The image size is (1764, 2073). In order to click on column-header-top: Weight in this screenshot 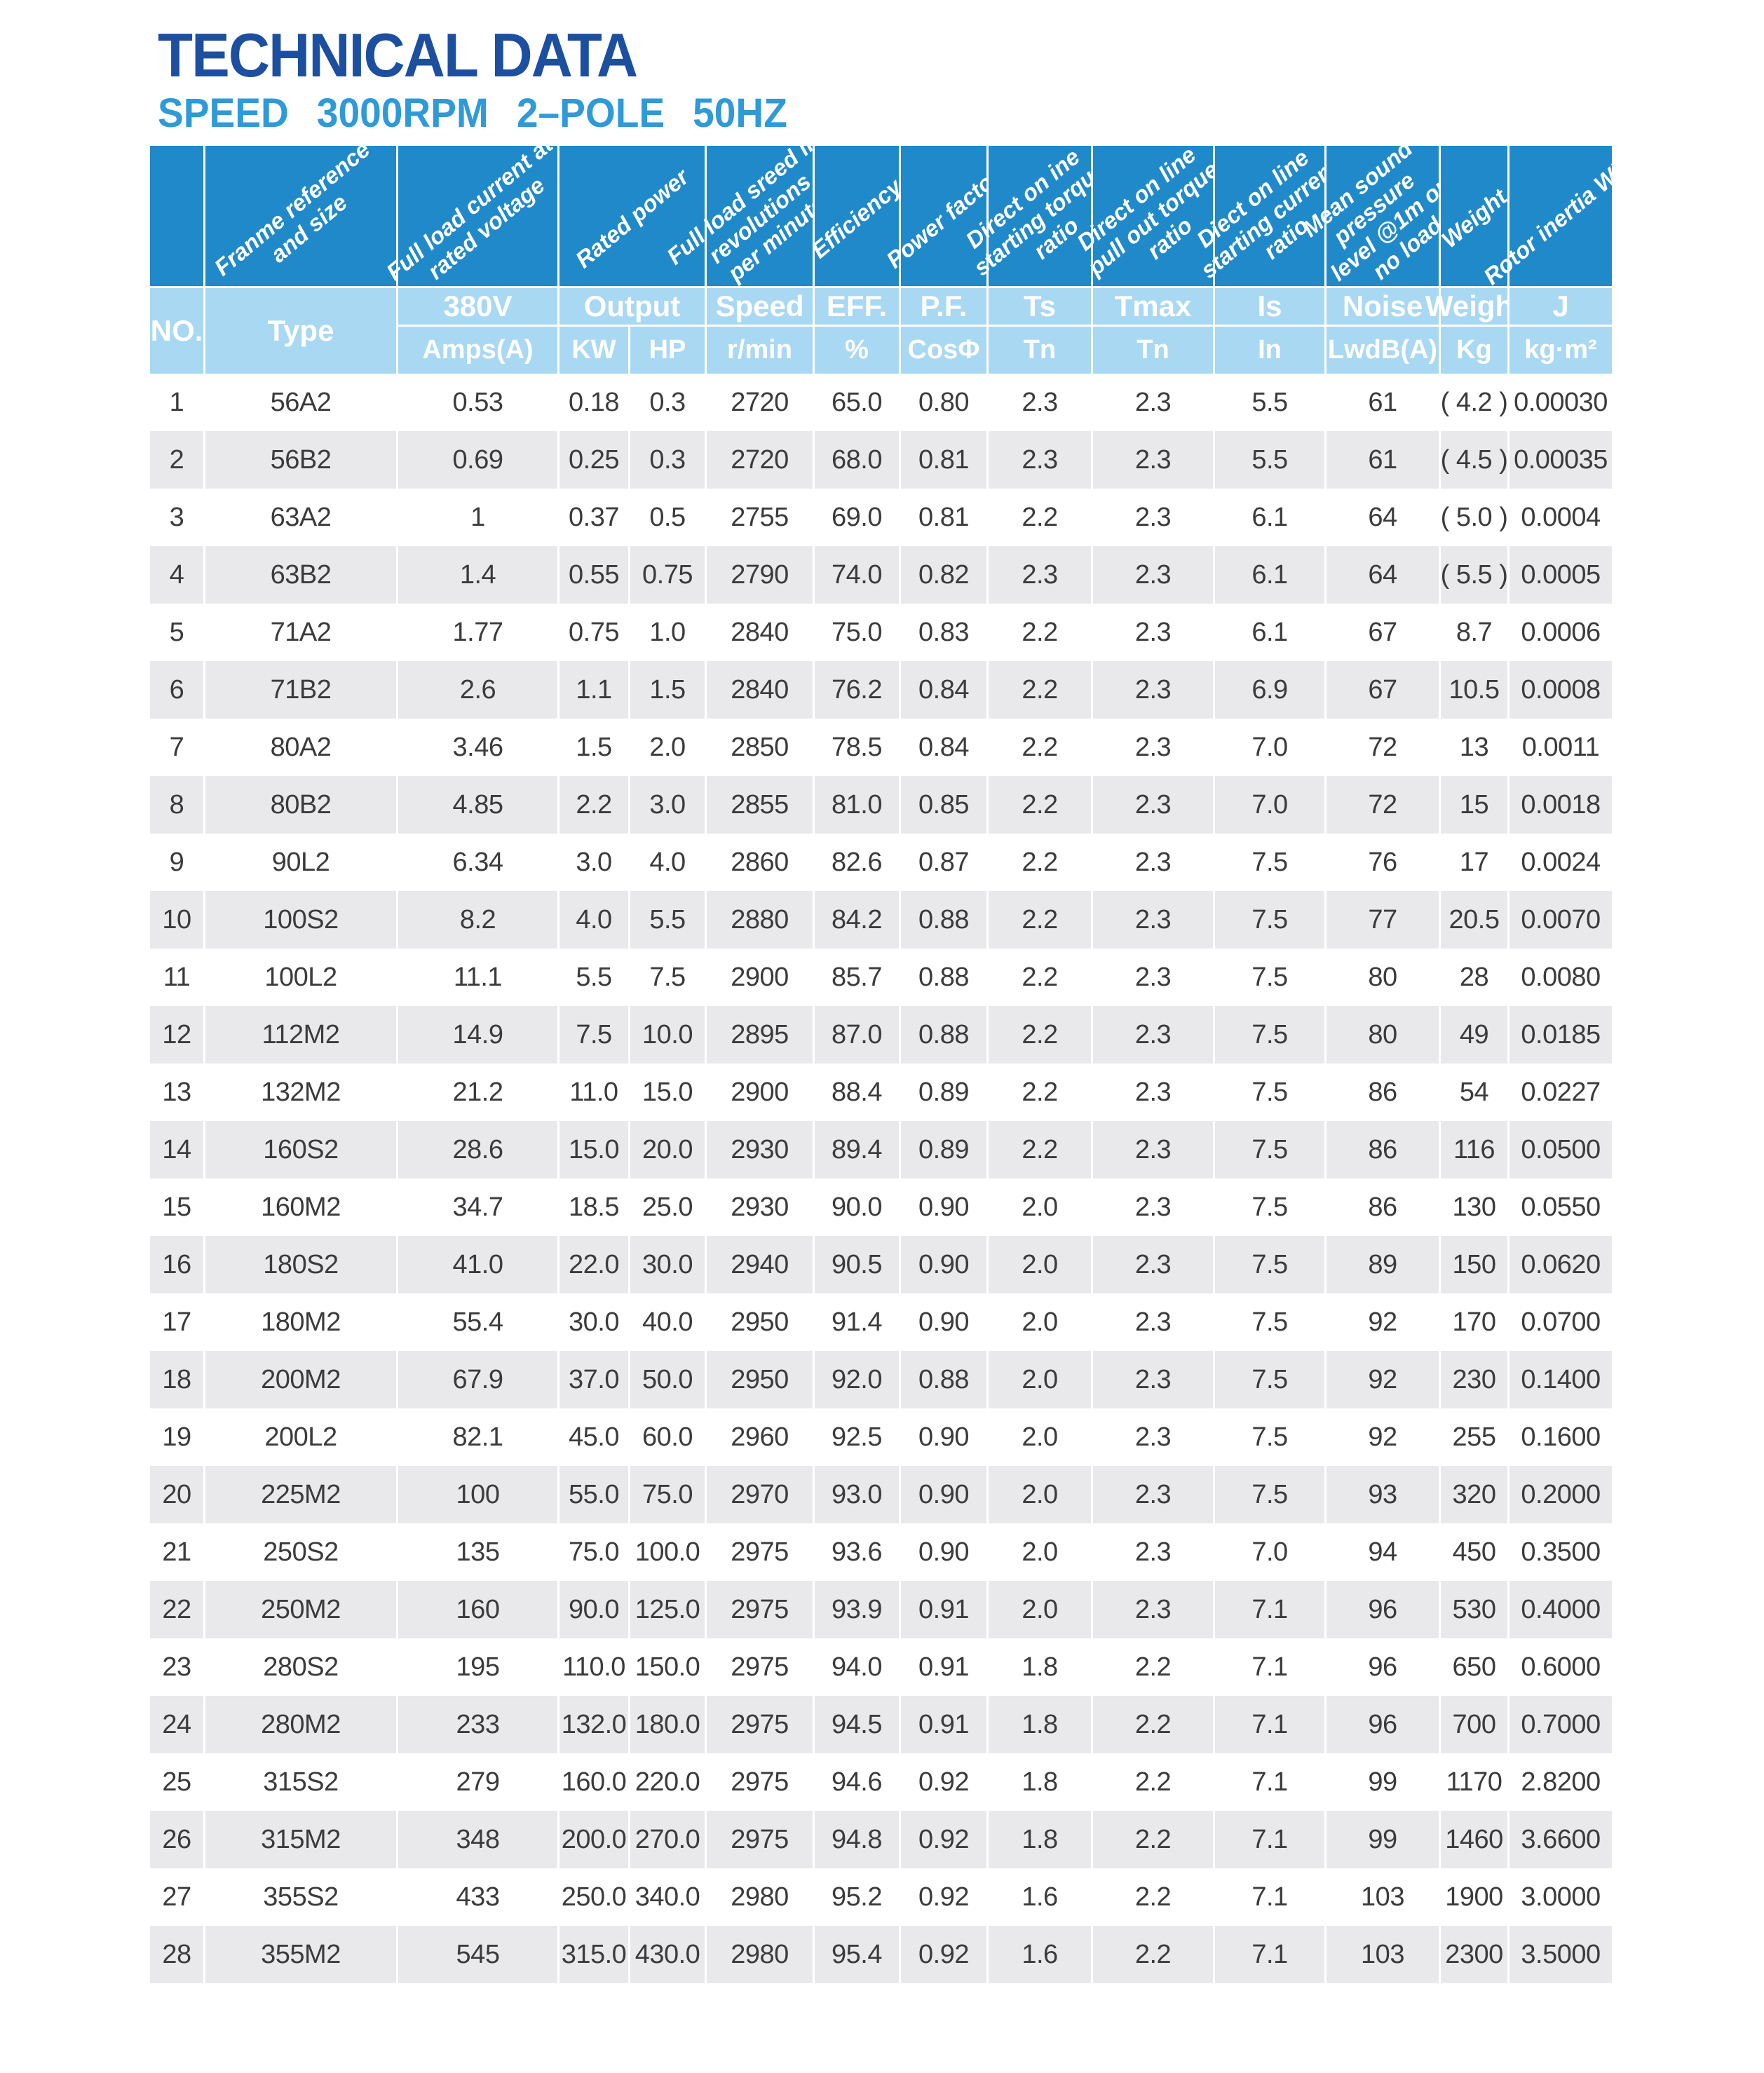, I will do `click(1475, 306)`.